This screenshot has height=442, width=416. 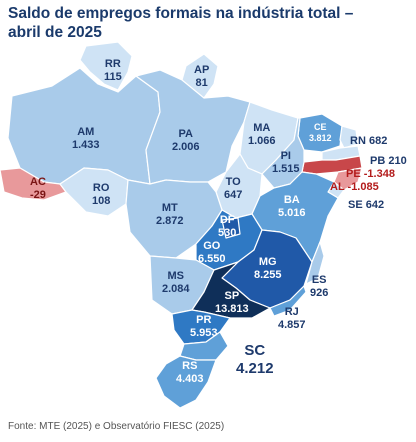 I want to click on state-al, so click(x=348, y=179).